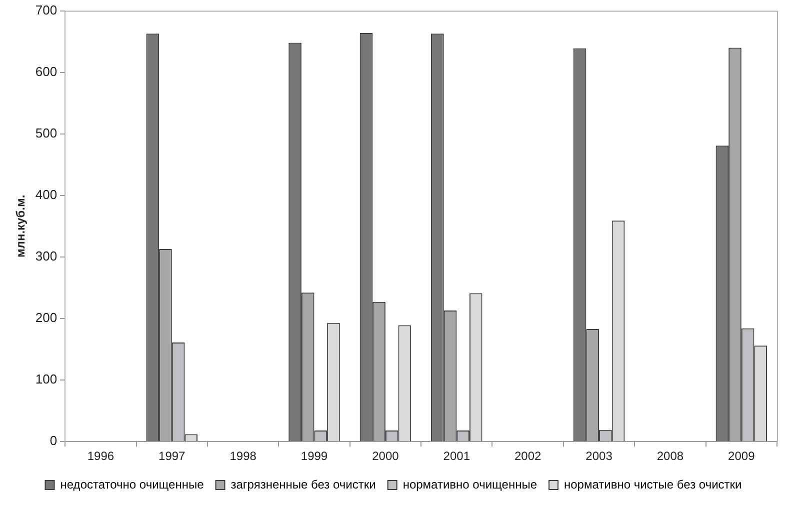 The image size is (797, 507). What do you see at coordinates (670, 456) in the screenshot?
I see `x-tick-label: 2008` at bounding box center [670, 456].